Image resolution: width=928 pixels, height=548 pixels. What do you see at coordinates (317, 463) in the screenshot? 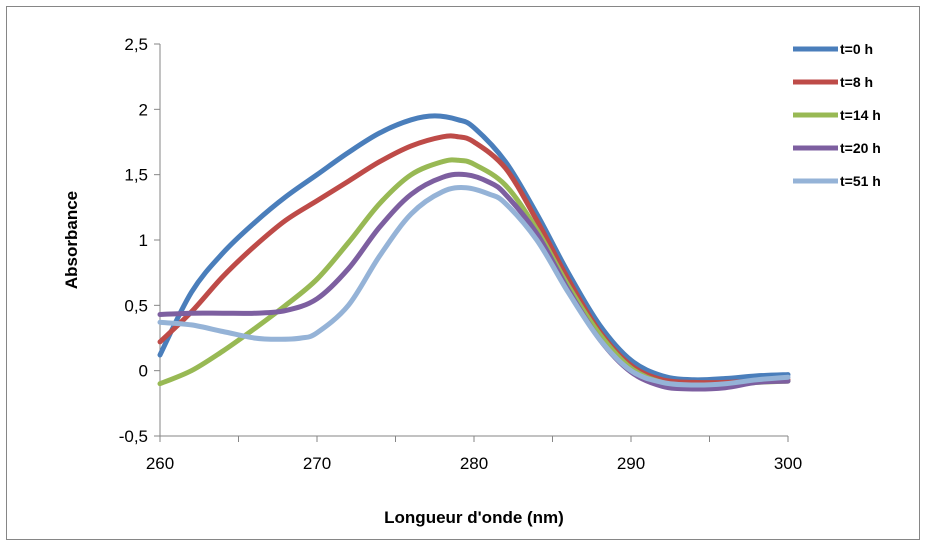
I see `x-tick-label: 270` at bounding box center [317, 463].